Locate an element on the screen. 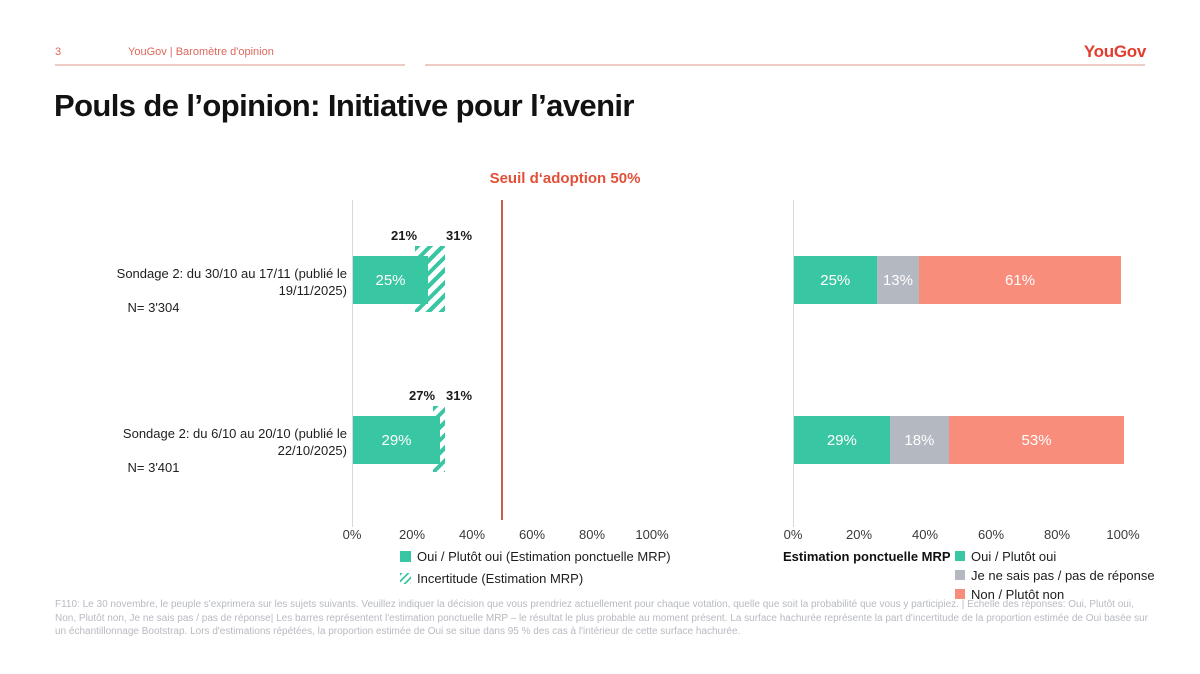  header-rule-right is located at coordinates (785, 65).